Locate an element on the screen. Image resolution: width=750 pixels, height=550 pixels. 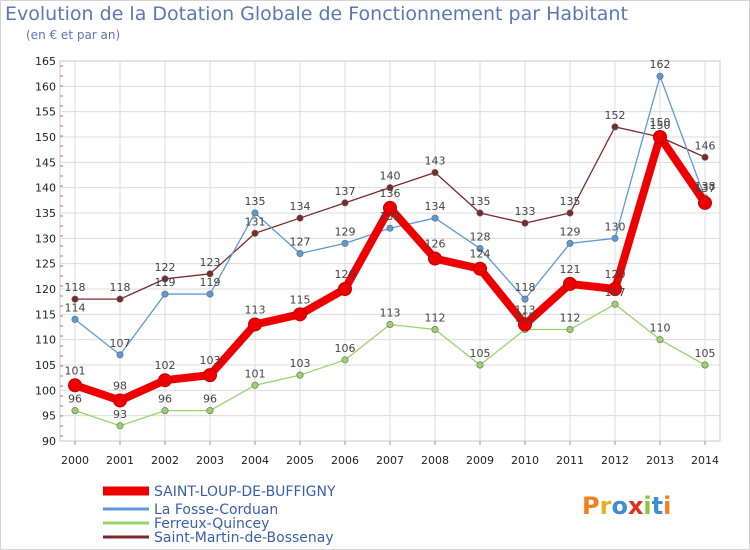
data-label-saint-loup-de-buffigny-2002: 102 is located at coordinates (165, 365).